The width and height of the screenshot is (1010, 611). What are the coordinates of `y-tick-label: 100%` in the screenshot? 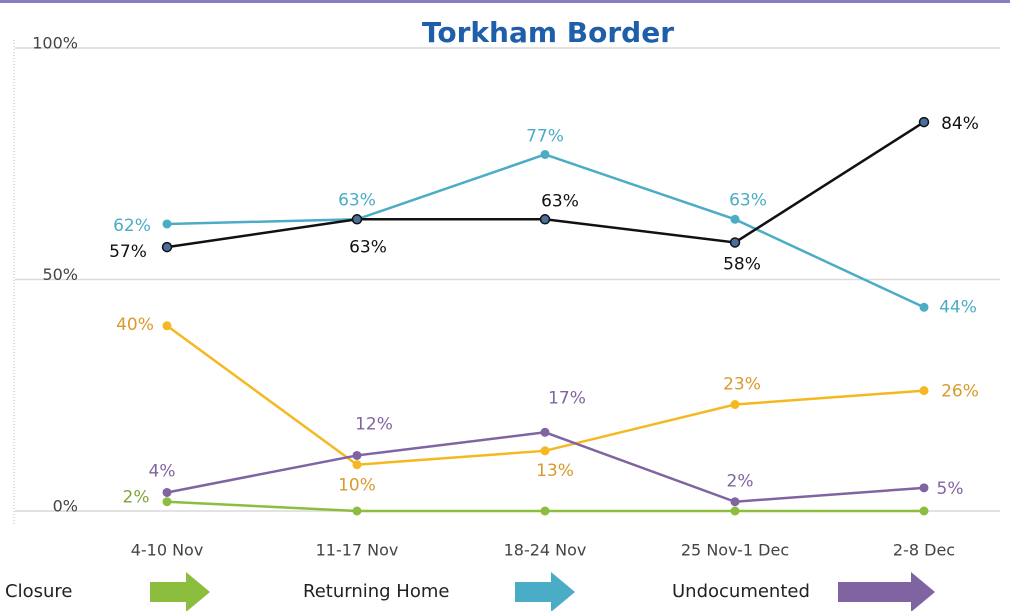 It's located at (55, 43).